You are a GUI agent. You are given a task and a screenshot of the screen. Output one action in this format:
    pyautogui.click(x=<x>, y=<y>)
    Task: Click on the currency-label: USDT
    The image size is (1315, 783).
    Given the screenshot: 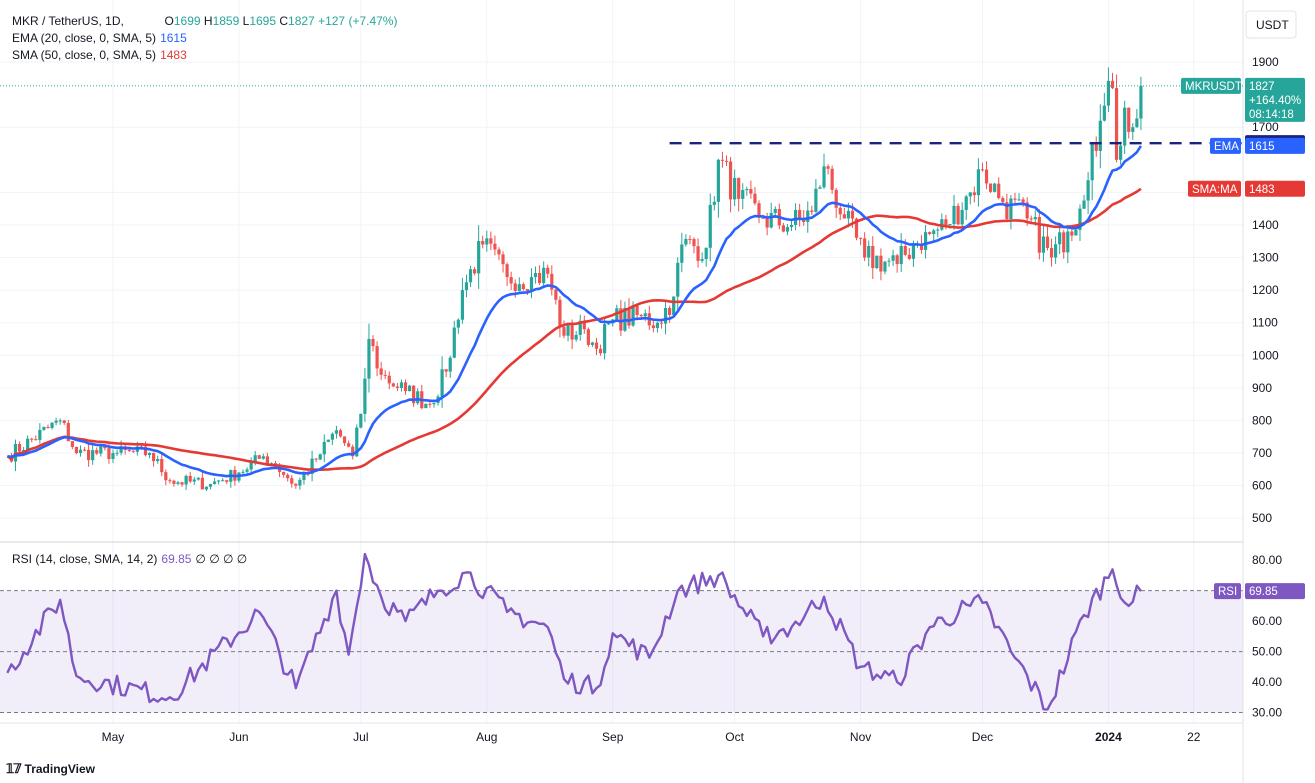 What is the action you would take?
    pyautogui.click(x=1272, y=25)
    